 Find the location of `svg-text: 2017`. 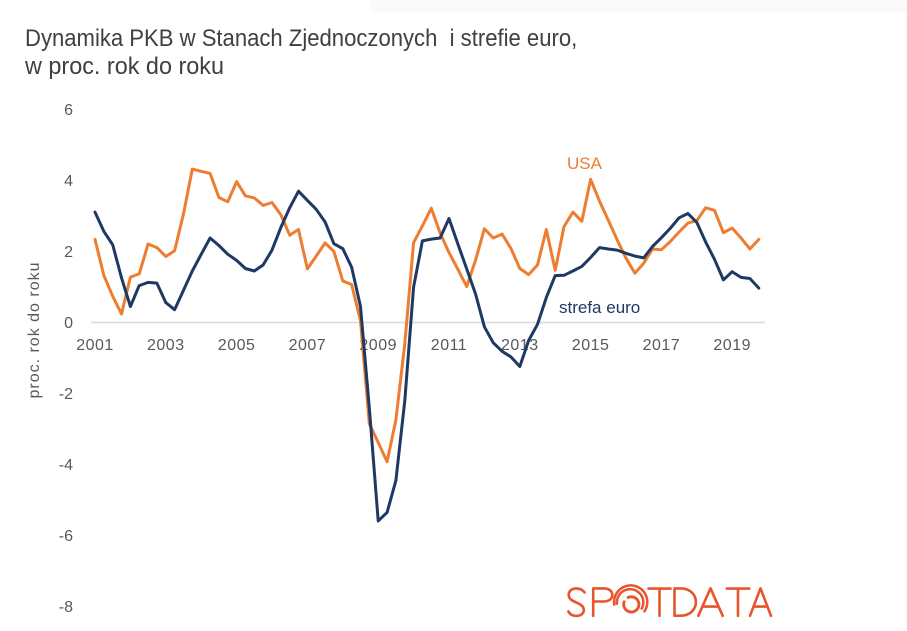

svg-text: 2017 is located at coordinates (662, 345).